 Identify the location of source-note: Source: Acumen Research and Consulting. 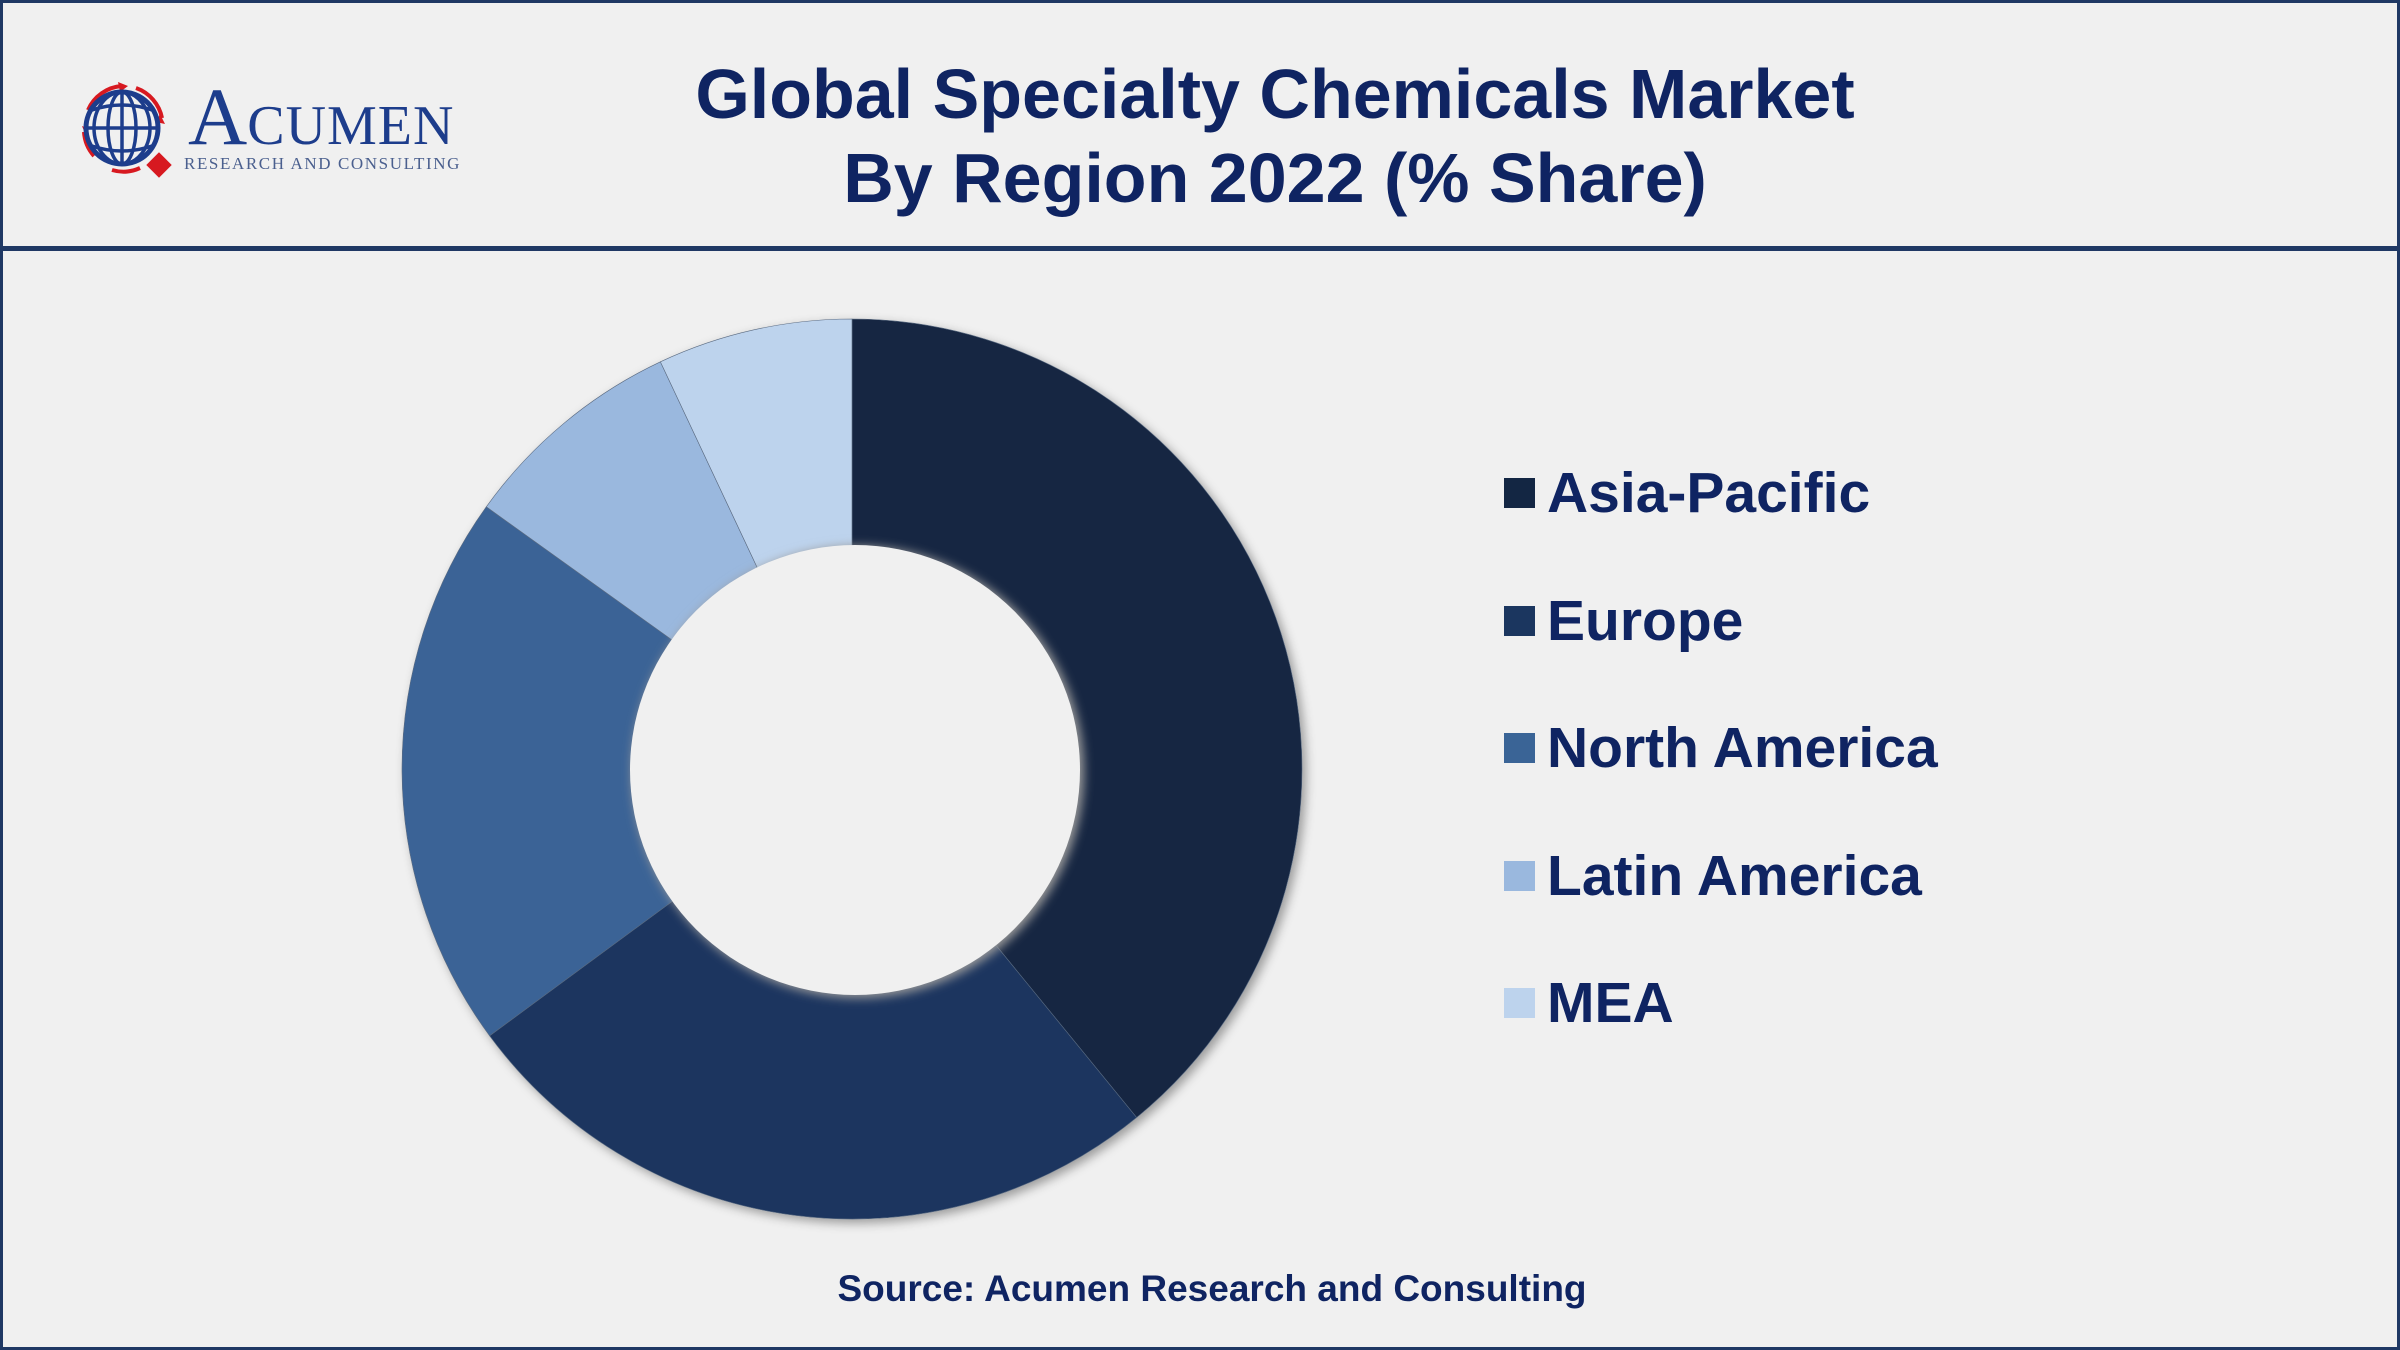
(1212, 1288).